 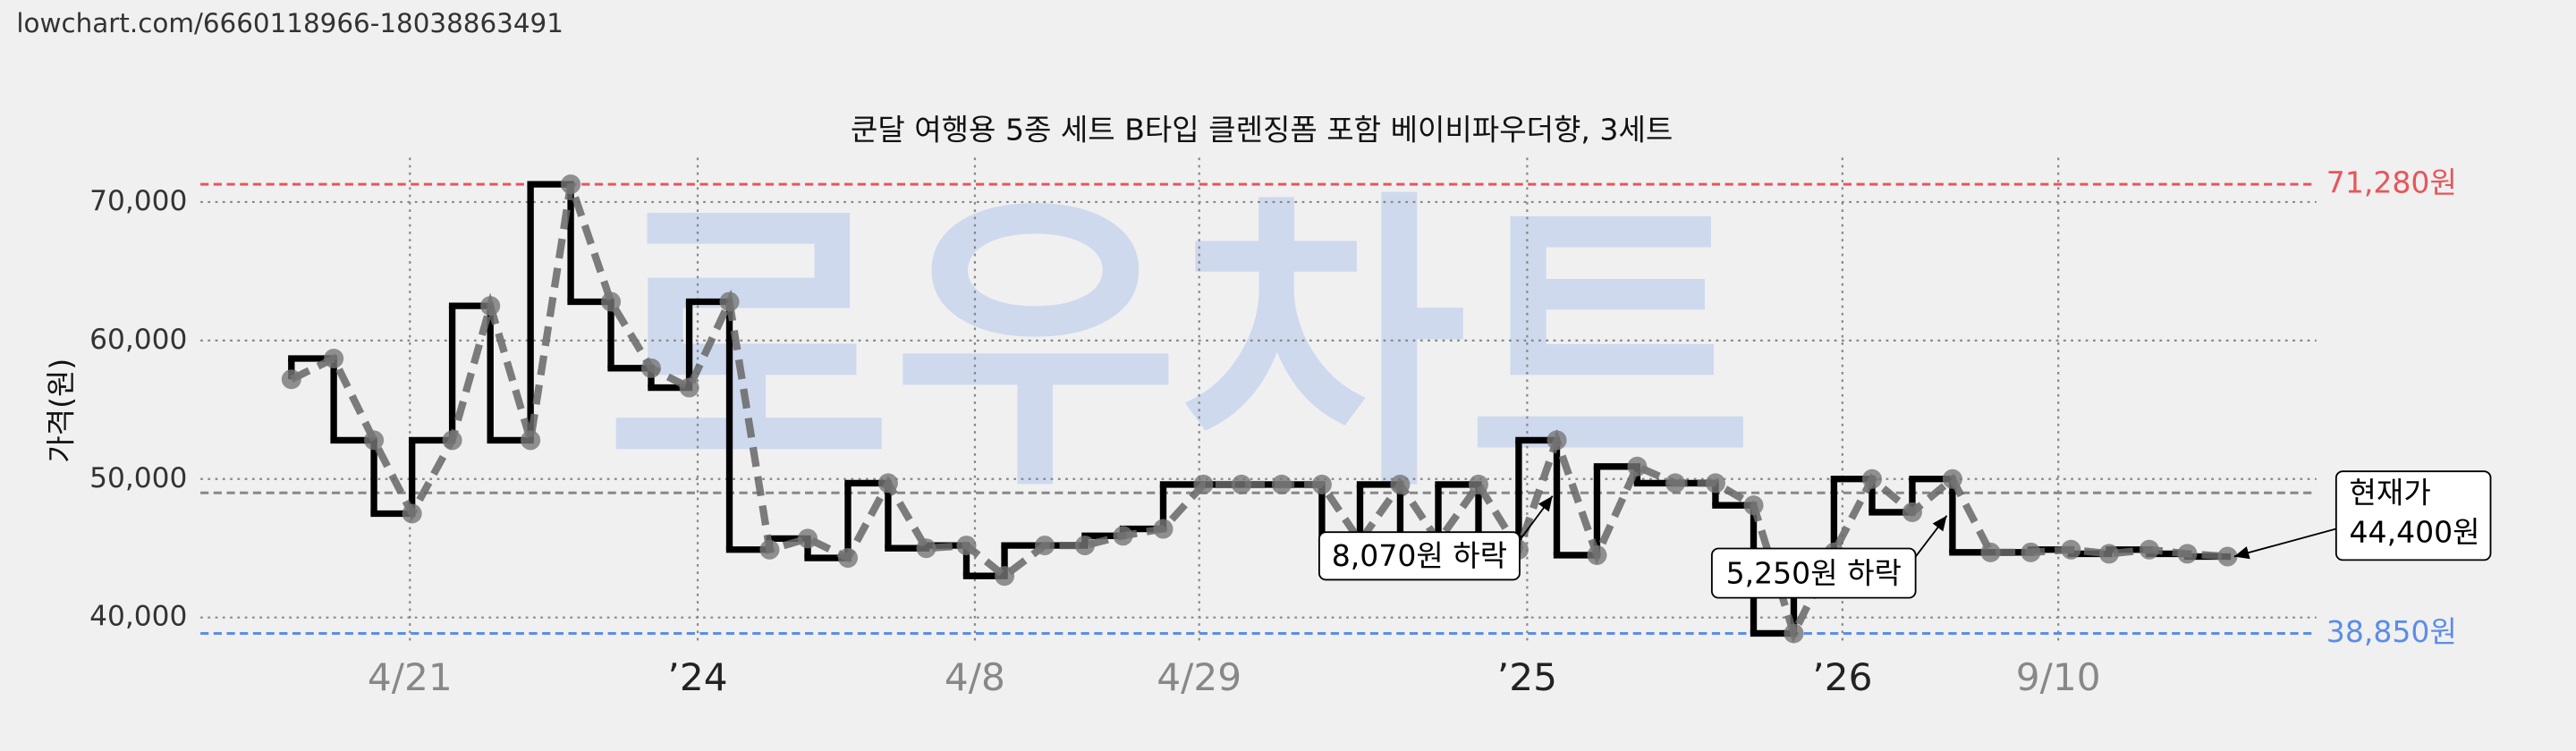 I want to click on x-tick-label: ’26, so click(x=1842, y=677).